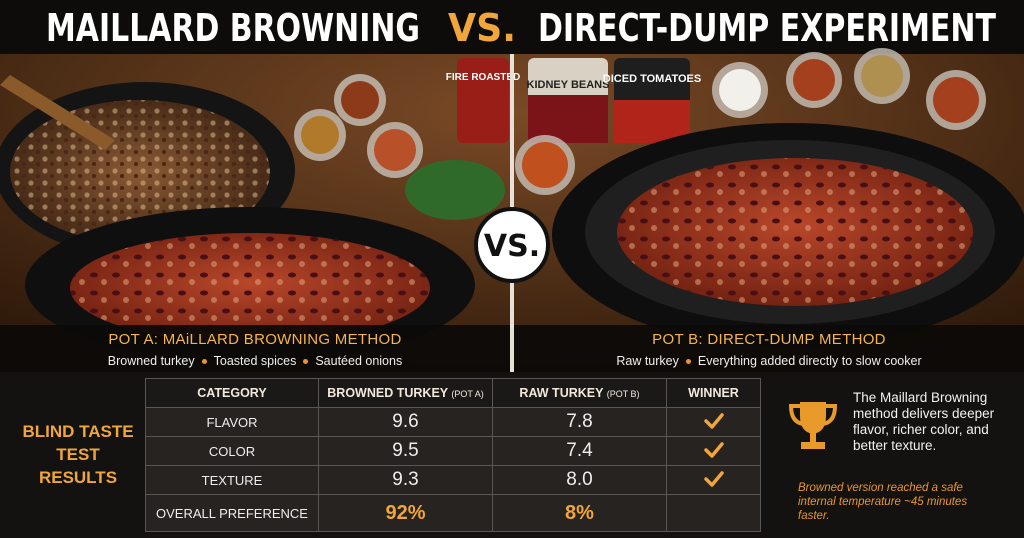  What do you see at coordinates (405, 422) in the screenshot?
I see `pot-a-cell: 9.6` at bounding box center [405, 422].